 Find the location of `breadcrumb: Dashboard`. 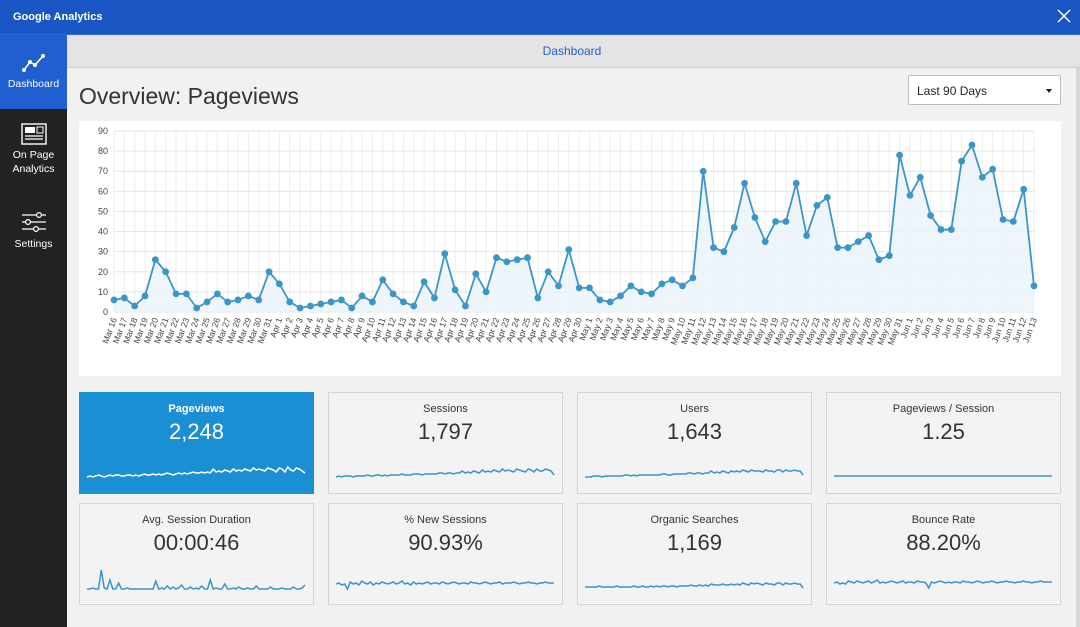

breadcrumb: Dashboard is located at coordinates (572, 51).